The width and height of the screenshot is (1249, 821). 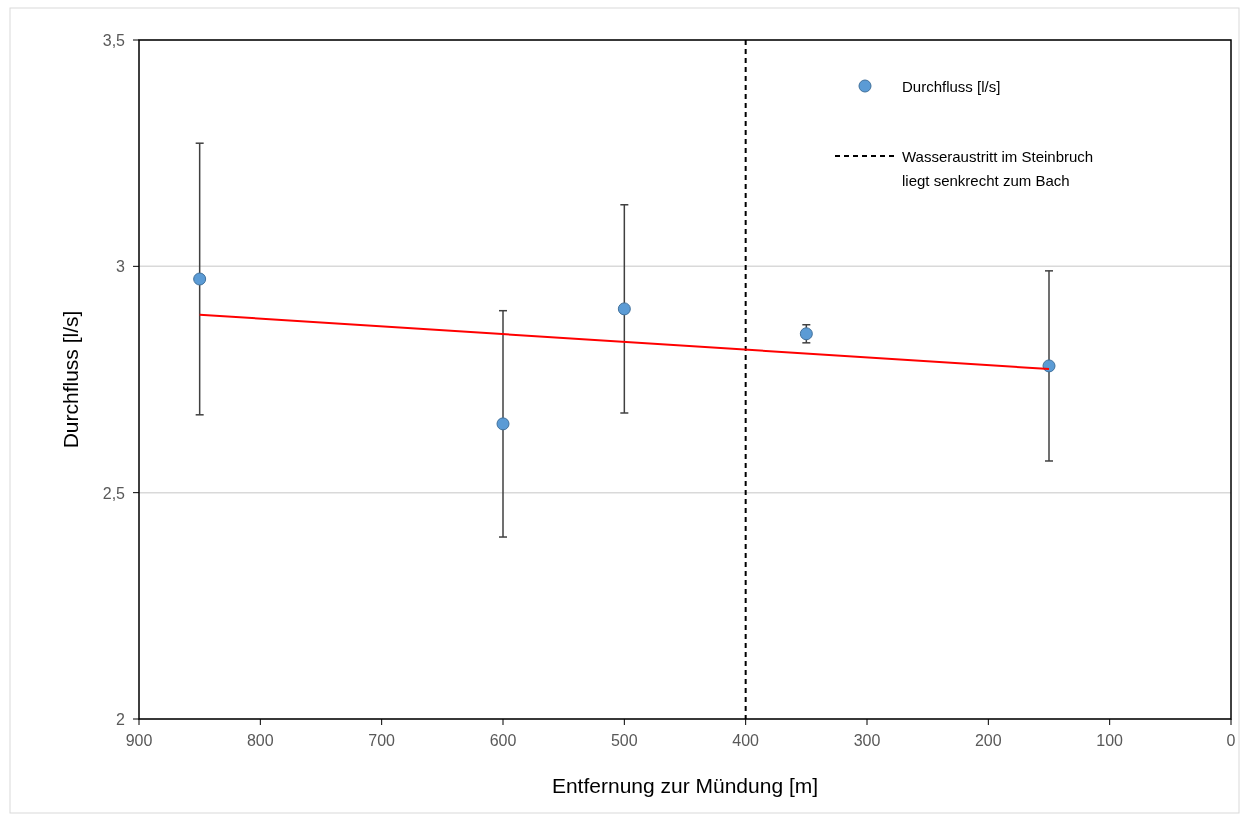 What do you see at coordinates (685, 785) in the screenshot?
I see `x-axis-title: Entfernung zur Mündung [m]` at bounding box center [685, 785].